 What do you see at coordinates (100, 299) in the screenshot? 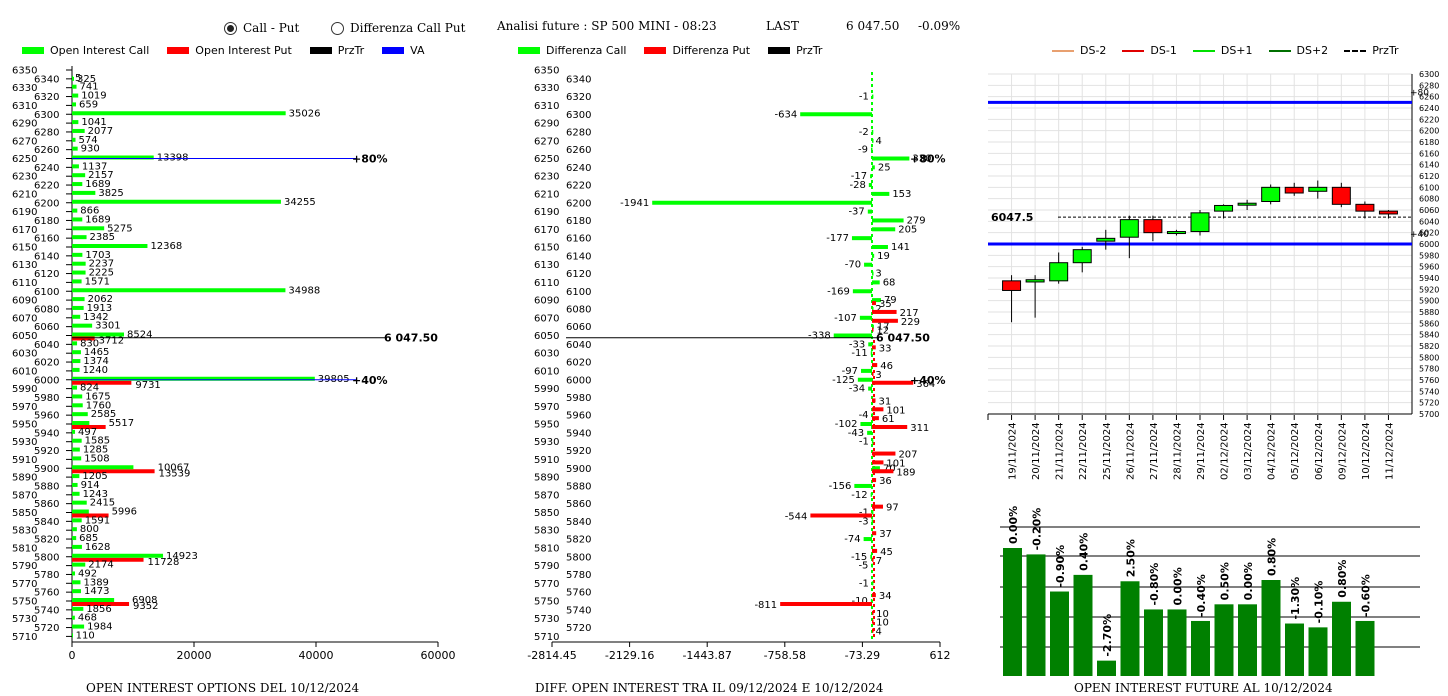
I see `bar-value-label: 2062` at bounding box center [100, 299].